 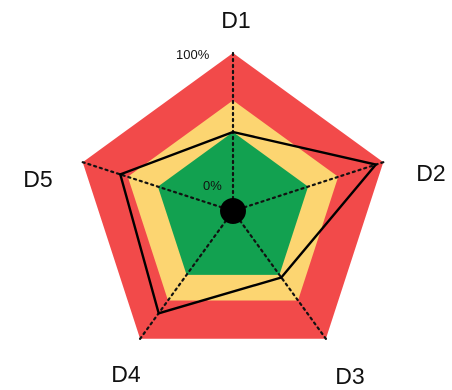 What do you see at coordinates (430, 173) in the screenshot?
I see `axis-label-d2: D2` at bounding box center [430, 173].